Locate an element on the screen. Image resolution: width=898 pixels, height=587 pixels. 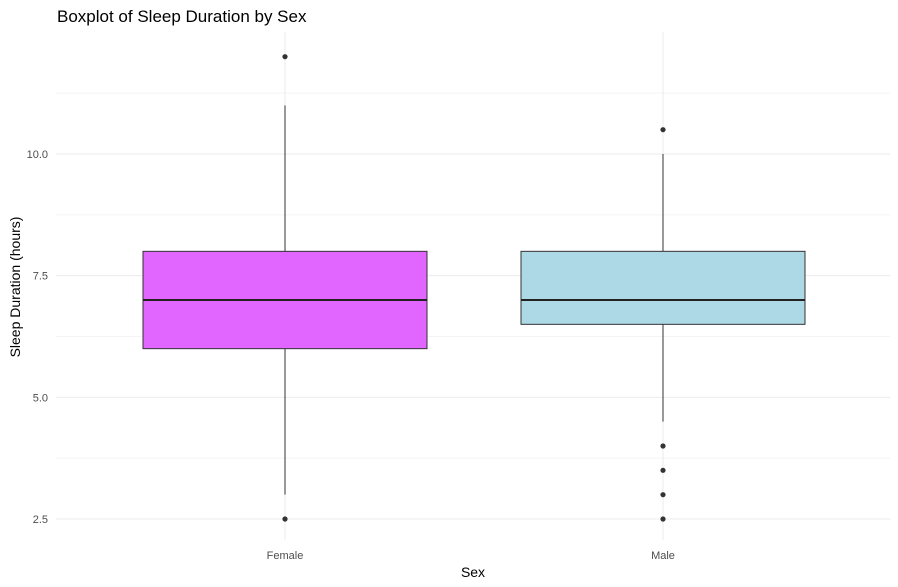
y-tick-label: 10.0 is located at coordinates (37, 155).